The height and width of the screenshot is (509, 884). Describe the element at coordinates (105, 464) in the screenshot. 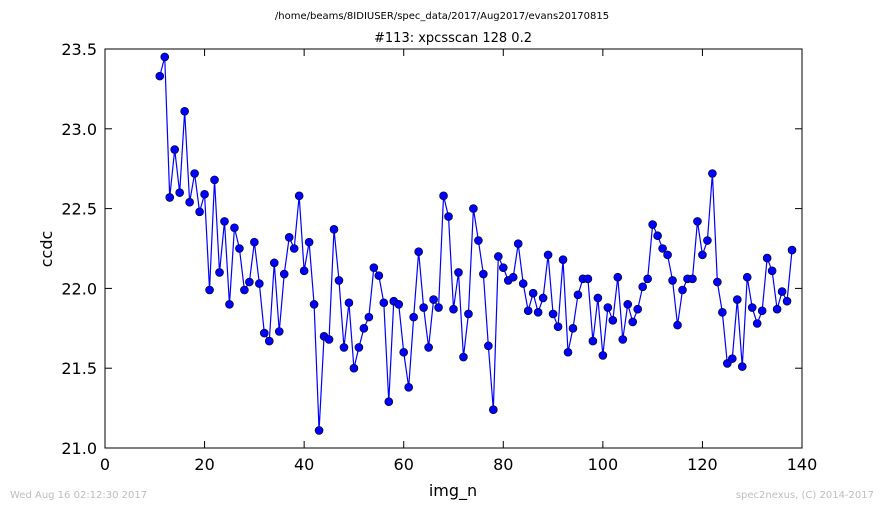

I see `x-tick-label: 0` at that location.